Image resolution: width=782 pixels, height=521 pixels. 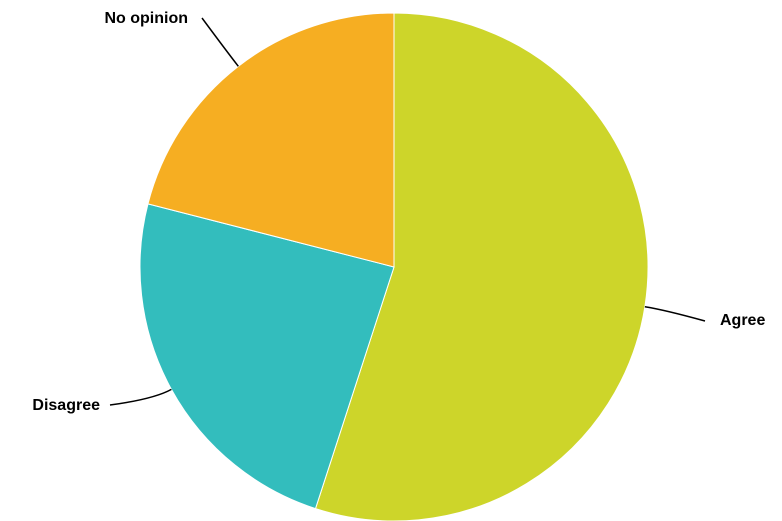 I want to click on slice-label-no-opinion: No opinion, so click(x=146, y=18).